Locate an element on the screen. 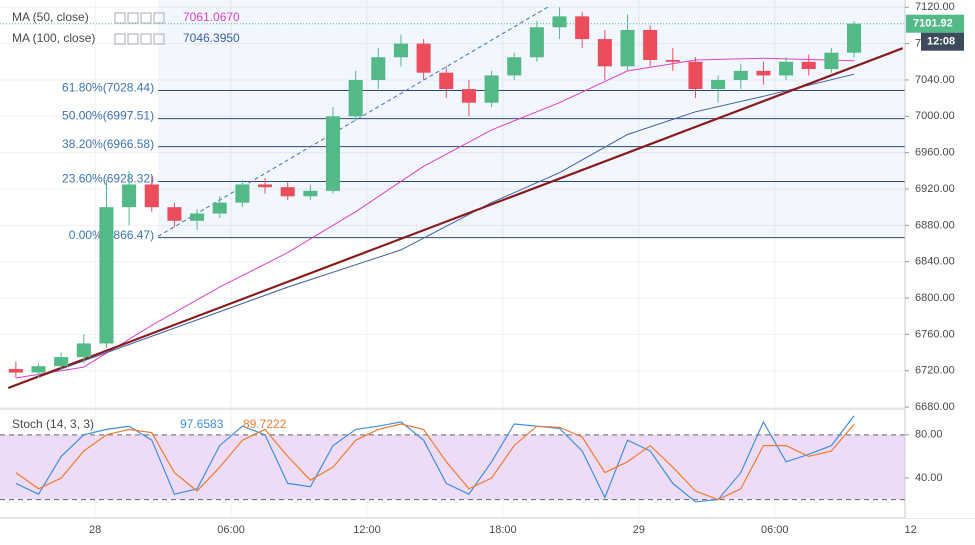 This screenshot has width=975, height=545. x-tick-label: 12 is located at coordinates (911, 530).